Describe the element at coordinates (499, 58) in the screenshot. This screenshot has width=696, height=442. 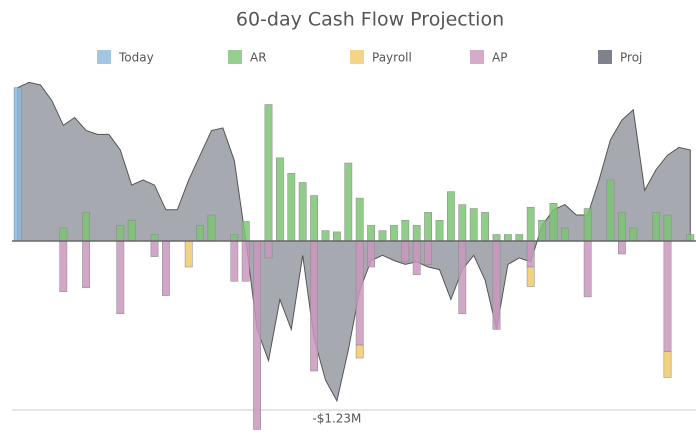
I see `legend-label: AP` at that location.